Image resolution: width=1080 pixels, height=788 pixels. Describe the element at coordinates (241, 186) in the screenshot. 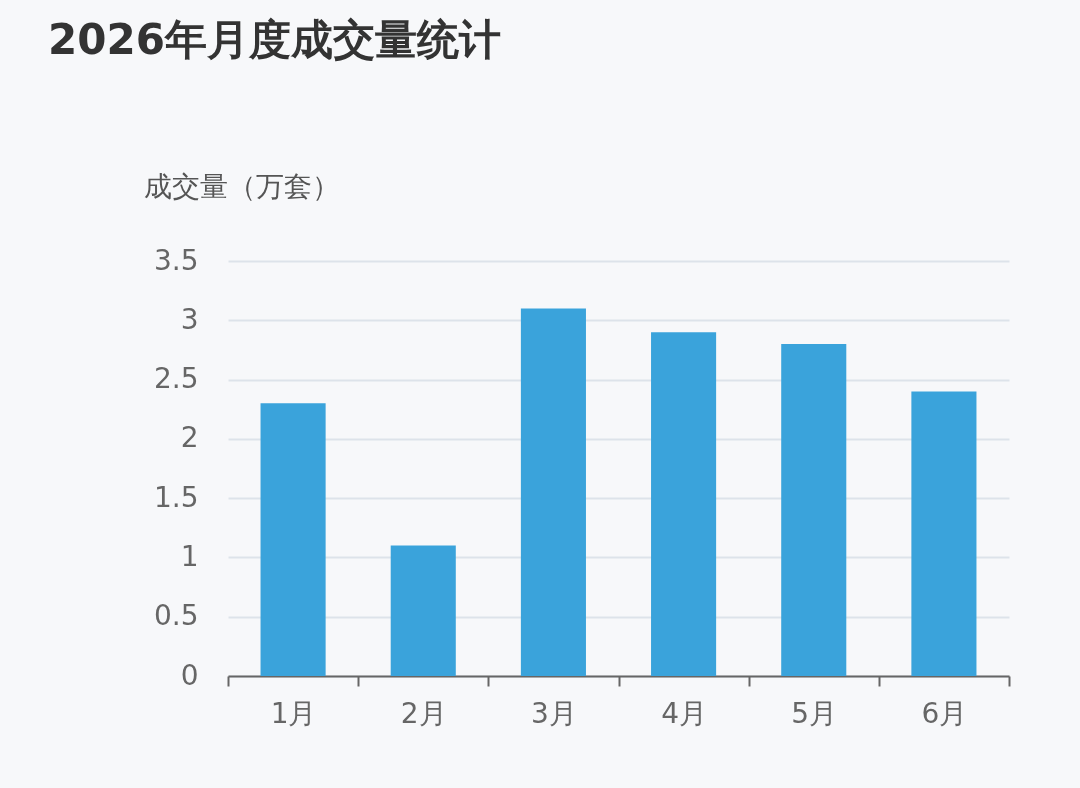

I see `y-axis-title: 成交量（万套）` at that location.